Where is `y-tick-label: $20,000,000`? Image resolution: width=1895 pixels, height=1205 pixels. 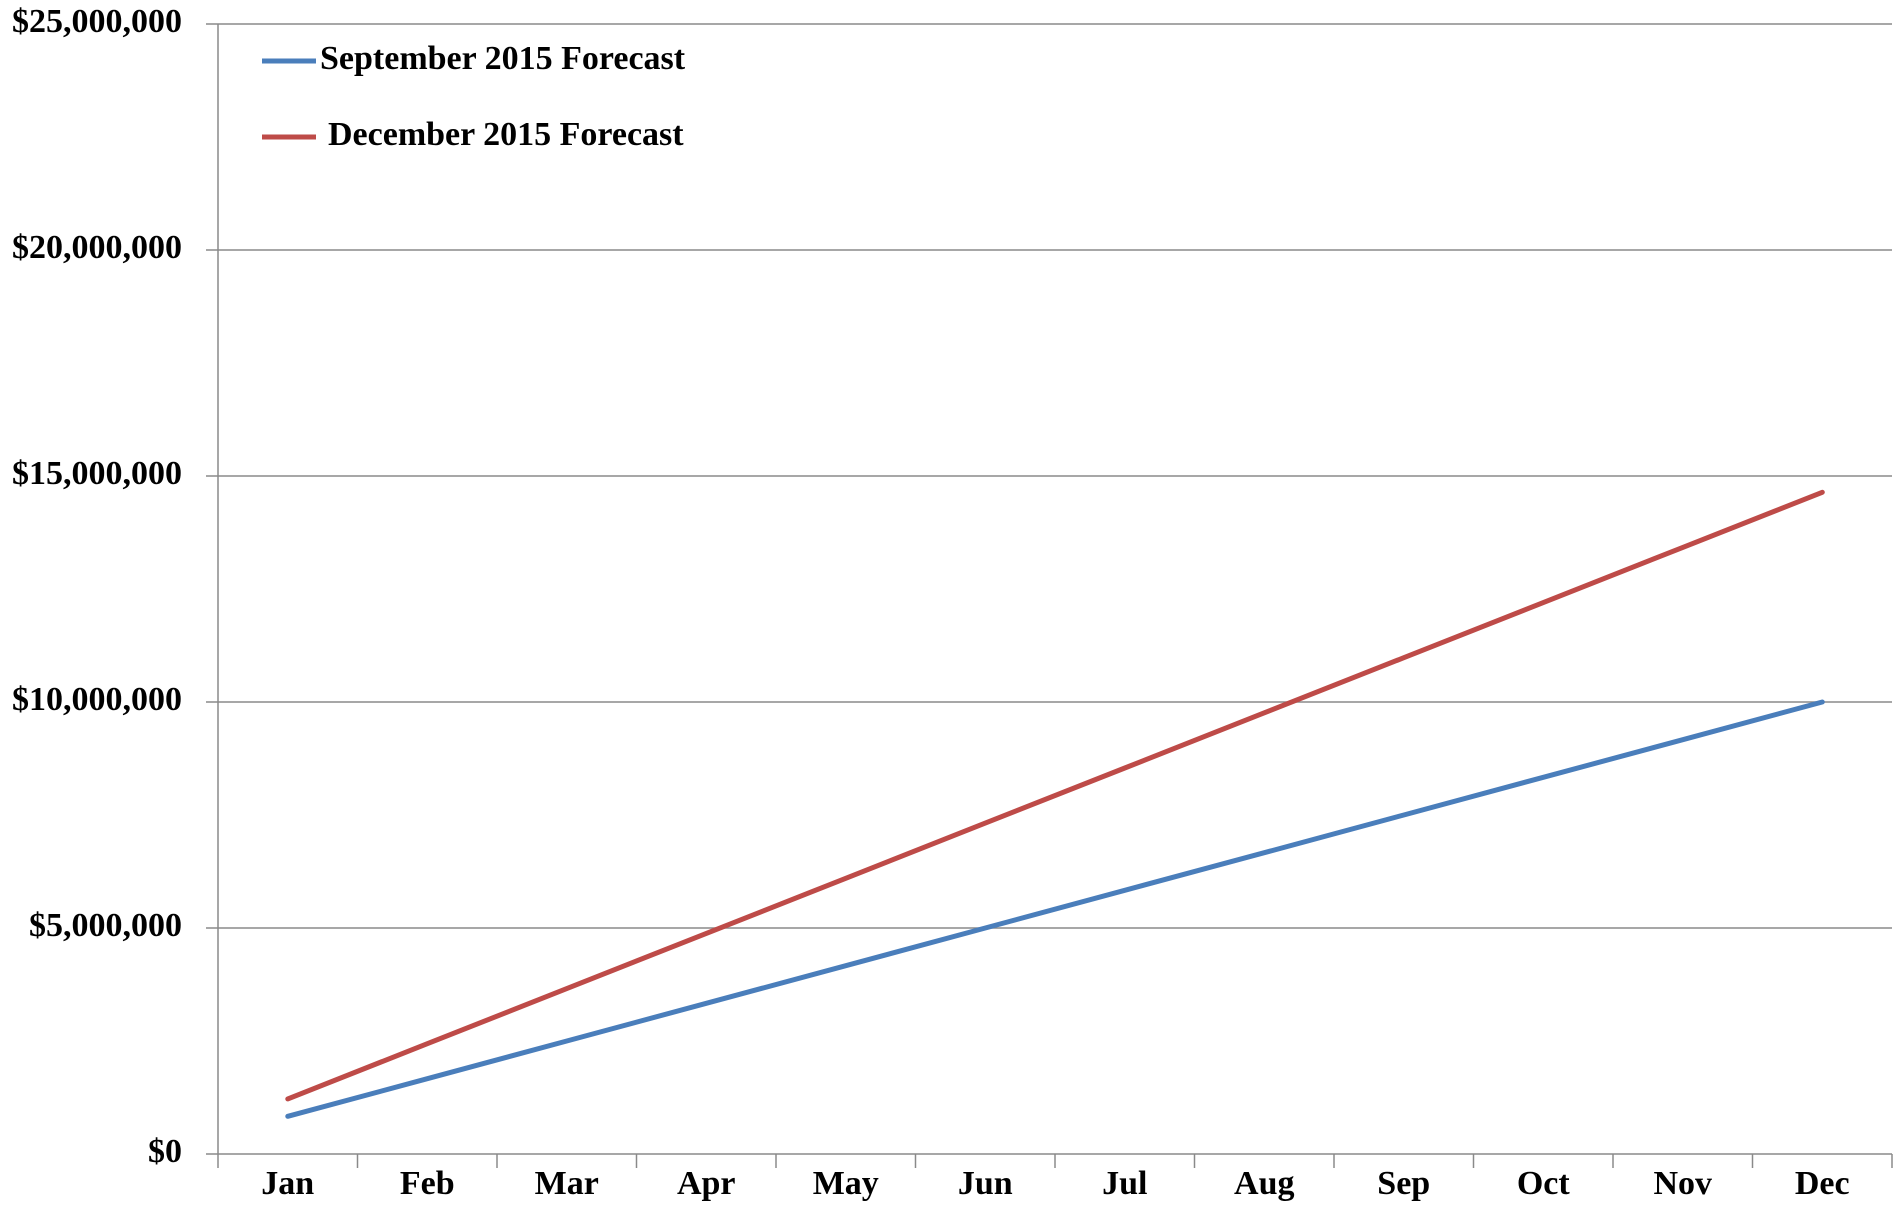
y-tick-label: $20,000,000 is located at coordinates (97, 247).